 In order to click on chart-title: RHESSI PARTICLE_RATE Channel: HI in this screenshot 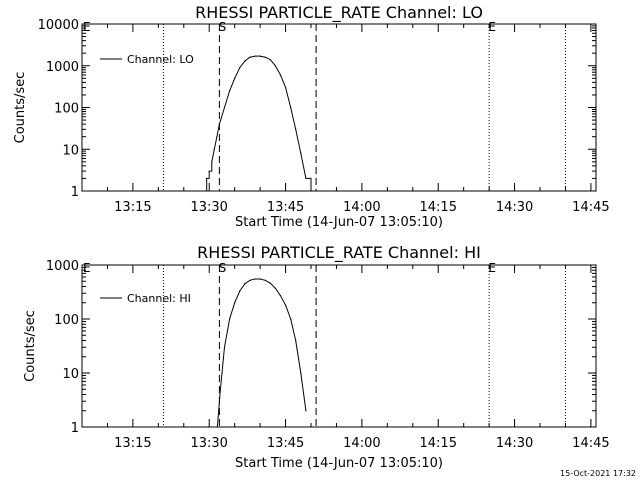, I will do `click(339, 253)`.